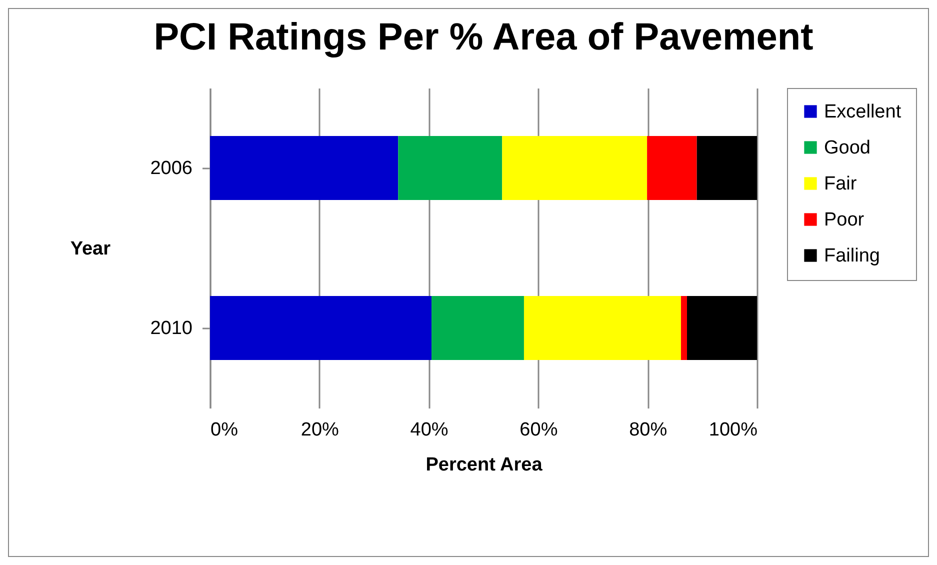 The width and height of the screenshot is (937, 565). What do you see at coordinates (429, 430) in the screenshot?
I see `x-tick-label: 40%` at bounding box center [429, 430].